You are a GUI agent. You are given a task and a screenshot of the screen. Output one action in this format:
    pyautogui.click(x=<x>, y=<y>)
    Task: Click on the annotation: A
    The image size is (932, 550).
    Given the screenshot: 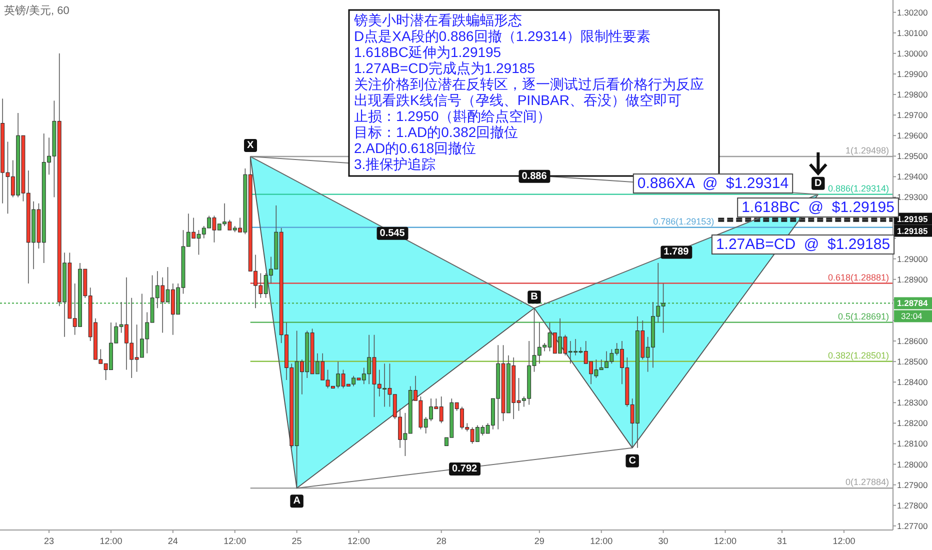 What is the action you would take?
    pyautogui.click(x=296, y=501)
    